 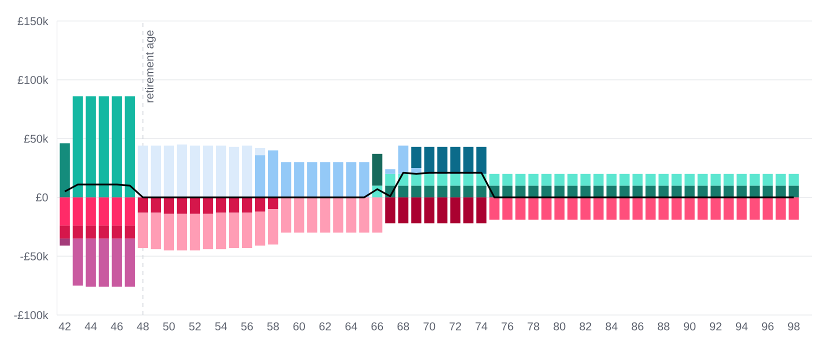 What do you see at coordinates (64, 326) in the screenshot?
I see `x-tick-label: 42` at bounding box center [64, 326].